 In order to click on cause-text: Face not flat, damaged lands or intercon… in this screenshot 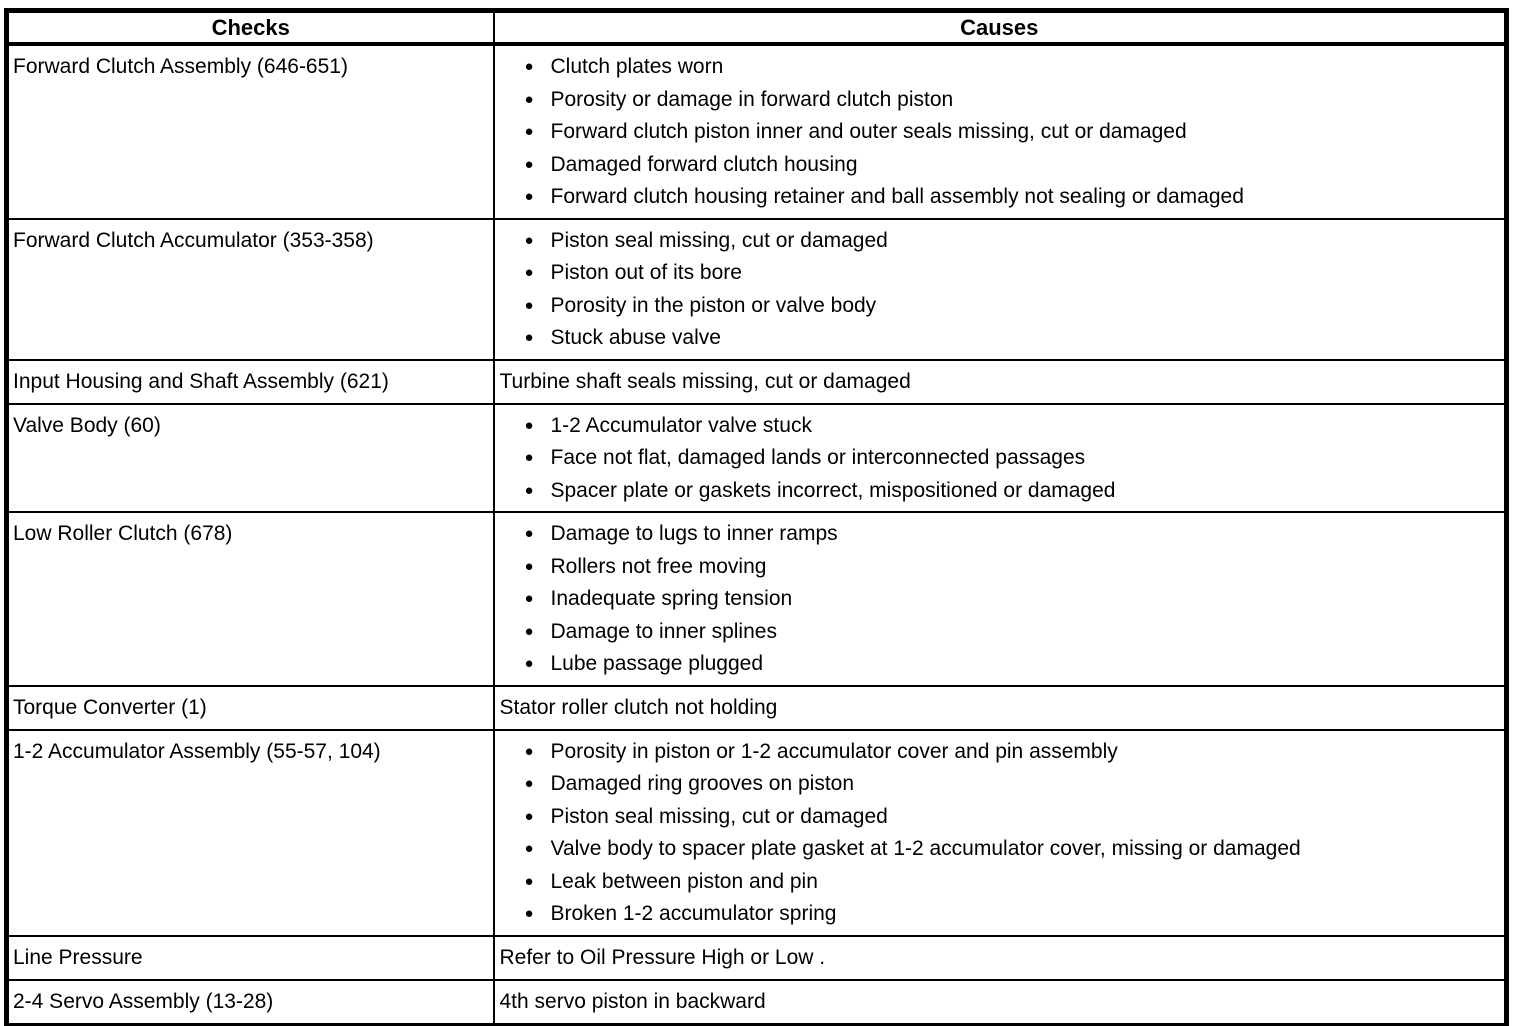, I will do `click(818, 457)`.